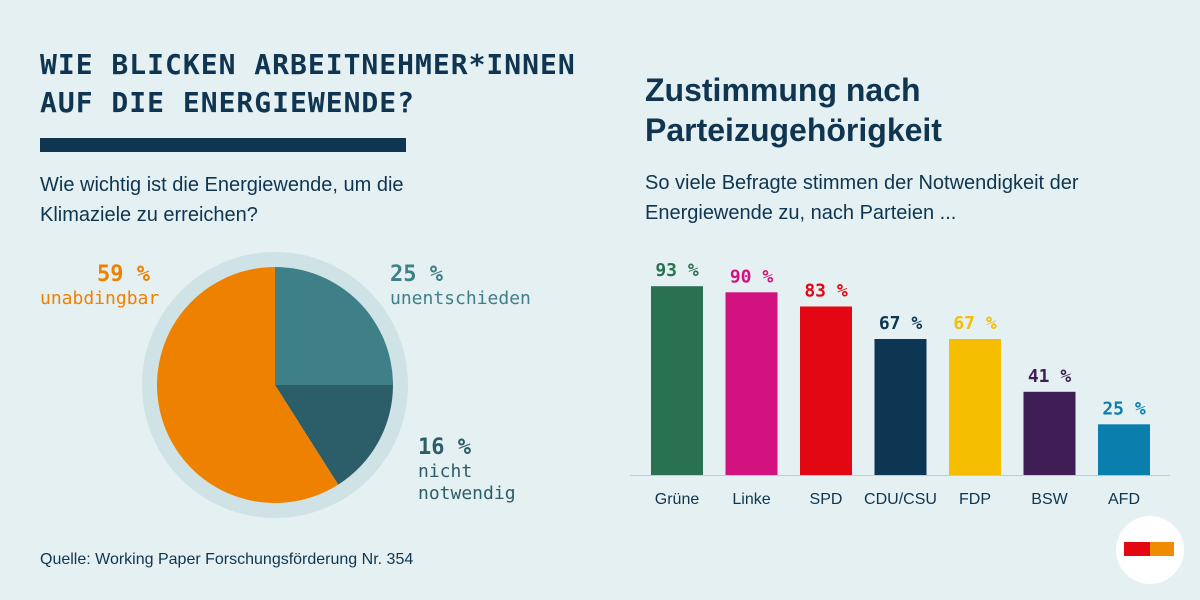 This screenshot has width=1200, height=600. I want to click on bar-linke, so click(751, 383).